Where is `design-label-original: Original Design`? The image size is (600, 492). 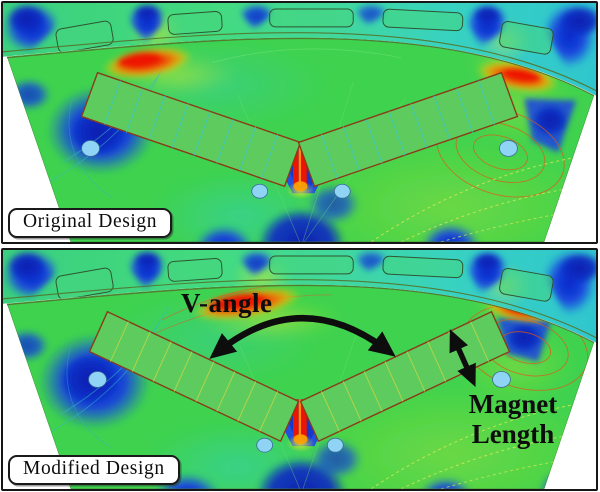 design-label-original: Original Design is located at coordinates (90, 223).